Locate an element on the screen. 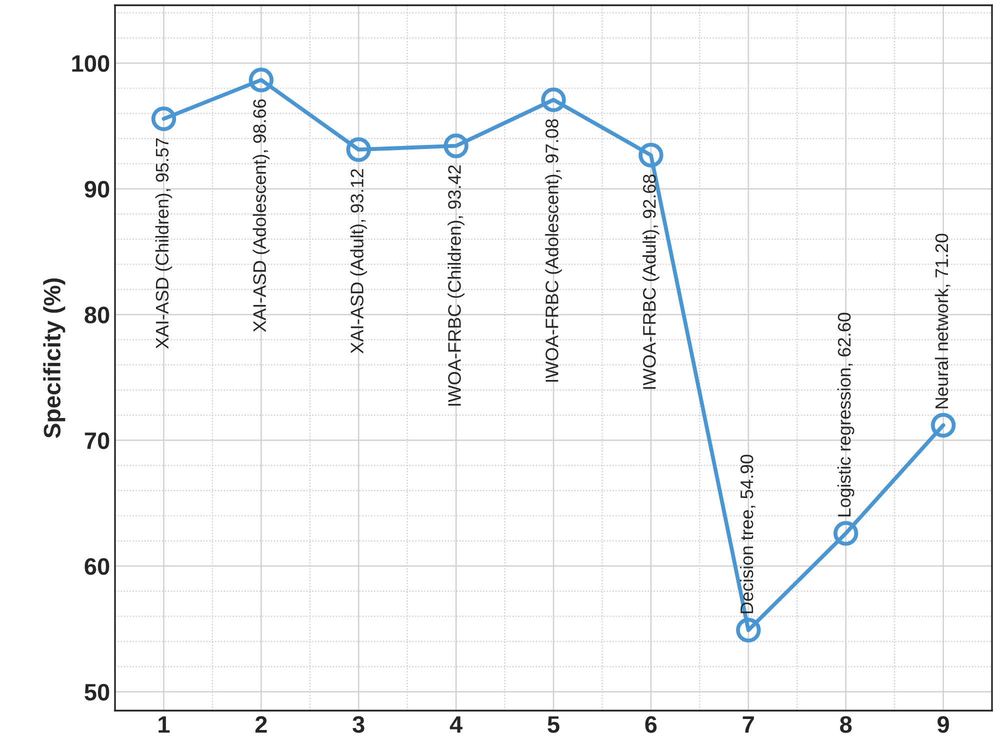  x-tick-label: 4 is located at coordinates (456, 724).